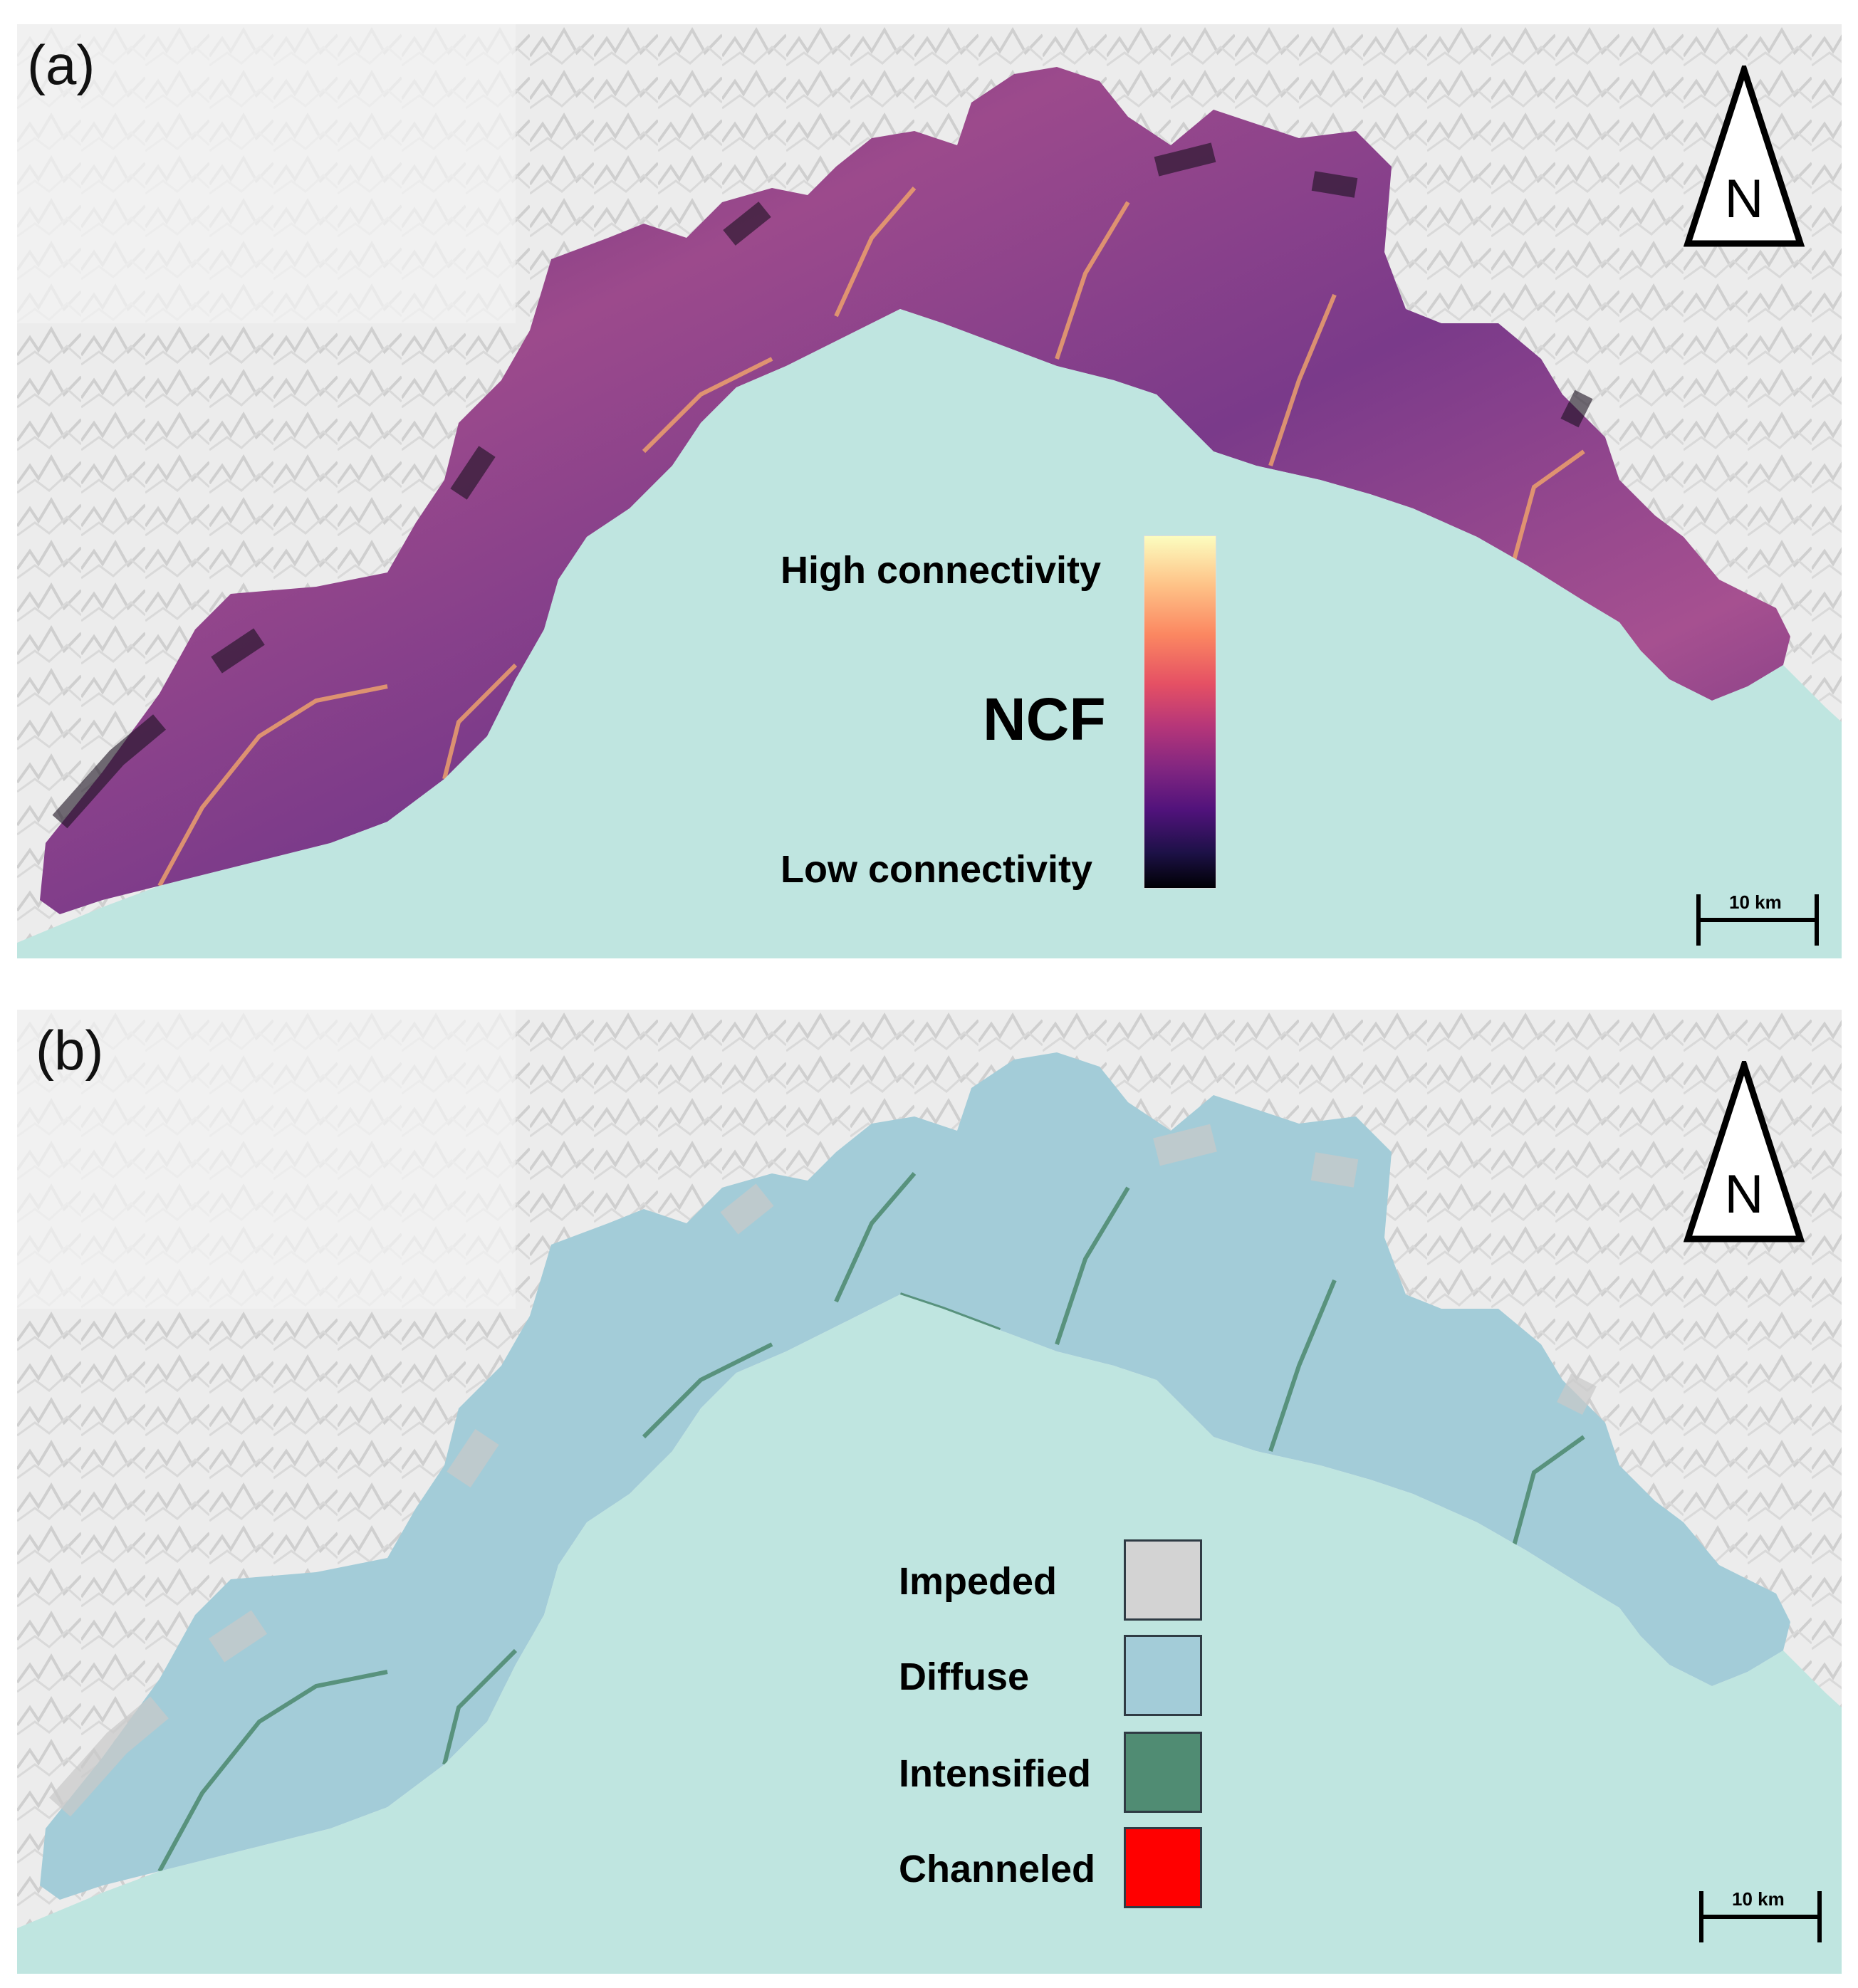 Image resolution: width=1858 pixels, height=1988 pixels. What do you see at coordinates (70, 1050) in the screenshot?
I see `panel-label-b: (b)` at bounding box center [70, 1050].